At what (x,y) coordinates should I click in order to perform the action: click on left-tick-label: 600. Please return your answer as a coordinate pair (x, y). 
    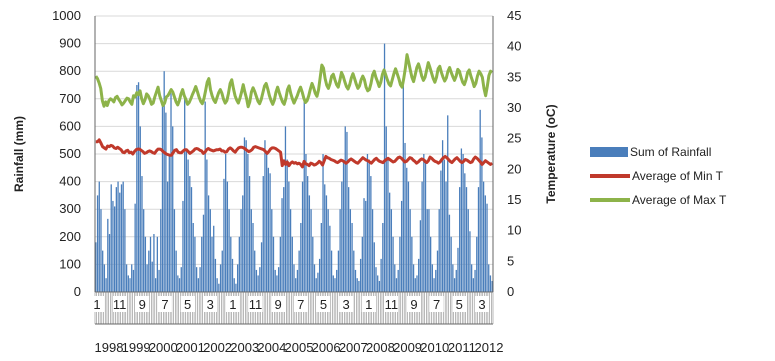
    Looking at the image, I should click on (70, 125).